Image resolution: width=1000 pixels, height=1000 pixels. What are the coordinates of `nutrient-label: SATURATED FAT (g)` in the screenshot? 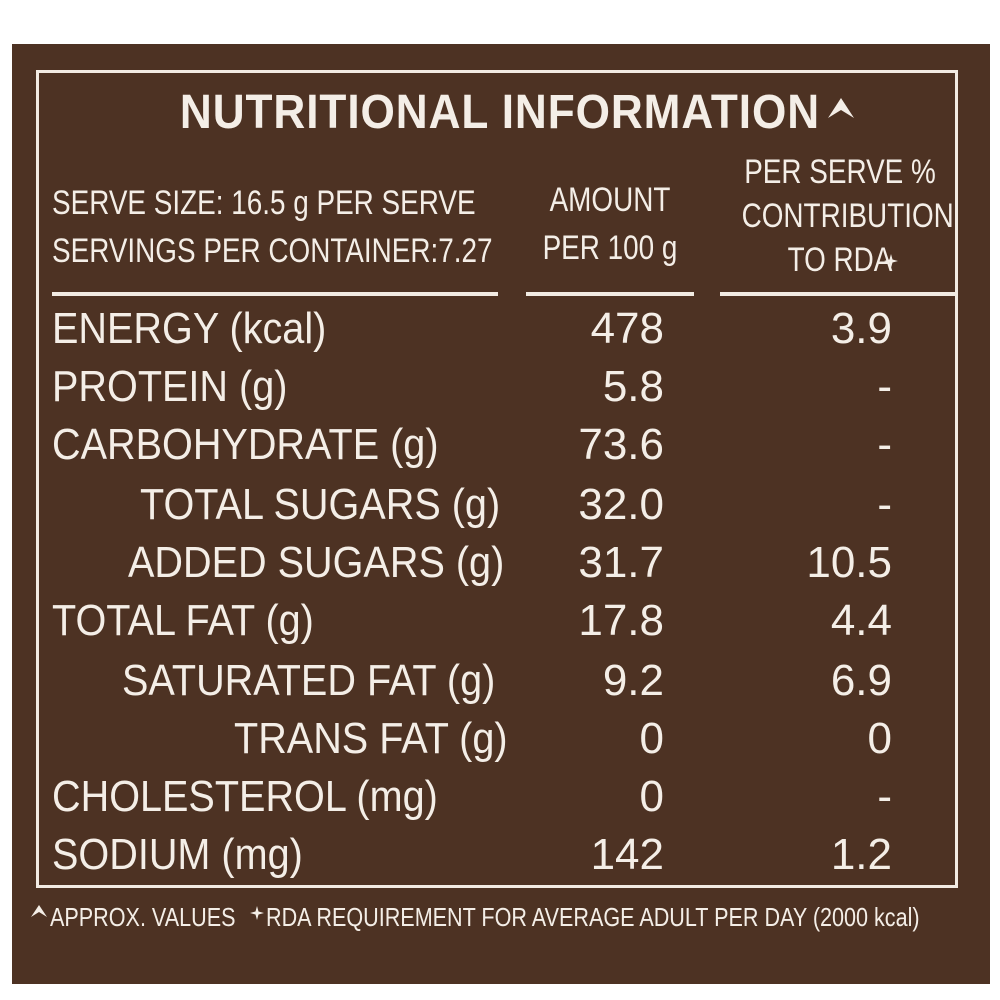 It's located at (309, 680).